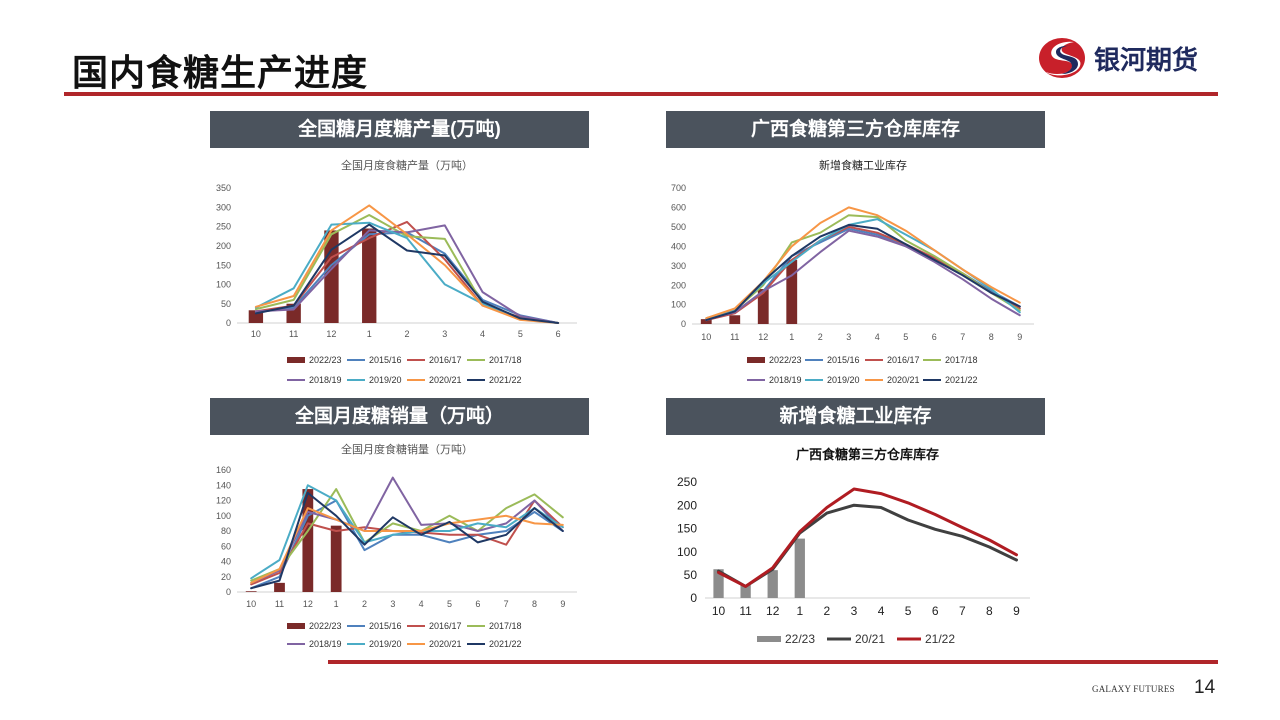 This screenshot has width=1280, height=720. I want to click on legend-label: 20/21, so click(870, 639).